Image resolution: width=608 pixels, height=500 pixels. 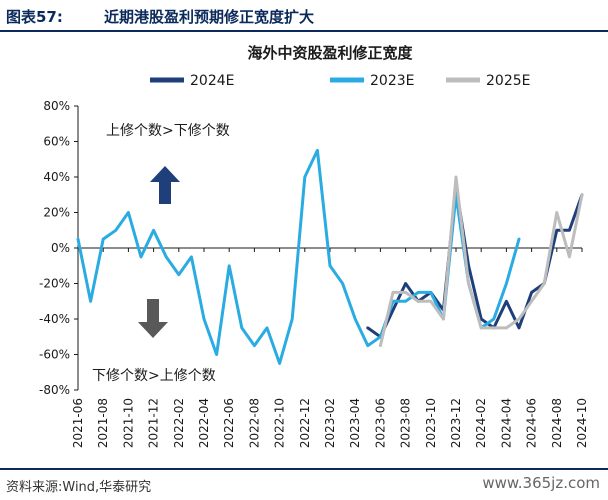 What do you see at coordinates (280, 423) in the screenshot?
I see `x-tick-label: 2022-10` at bounding box center [280, 423].